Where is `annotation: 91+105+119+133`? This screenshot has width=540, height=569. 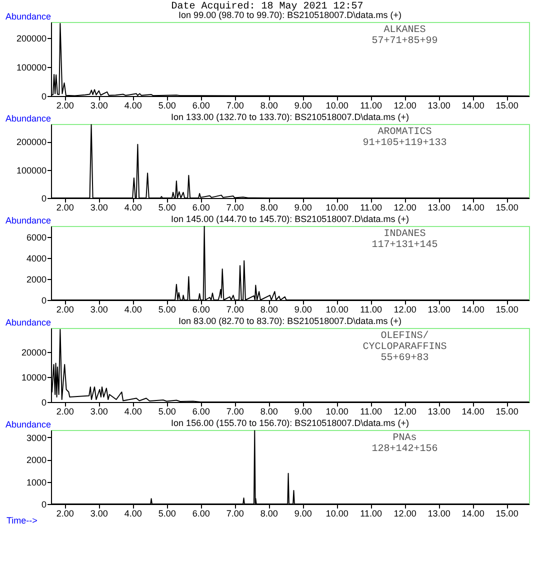
annotation: 91+105+119+133 is located at coordinates (404, 143).